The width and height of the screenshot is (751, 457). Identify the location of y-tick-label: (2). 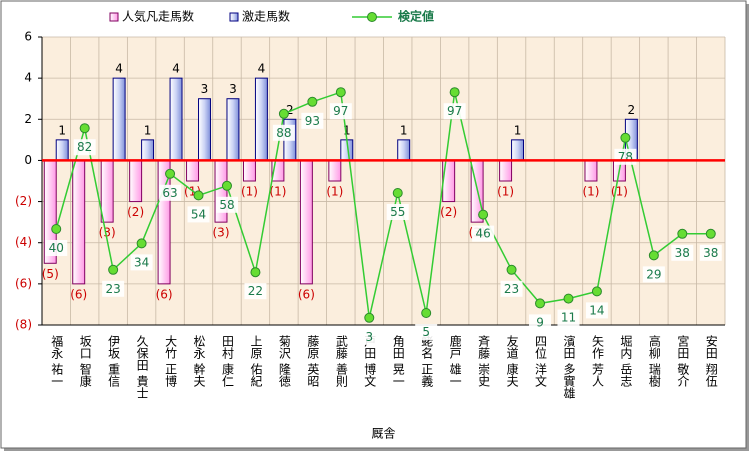
(23, 201).